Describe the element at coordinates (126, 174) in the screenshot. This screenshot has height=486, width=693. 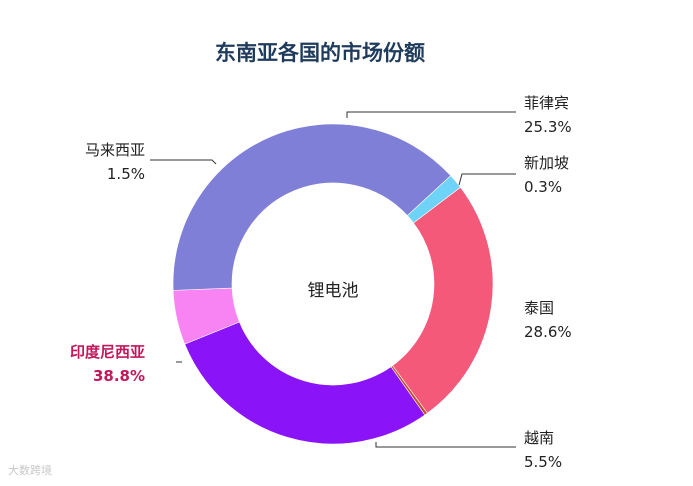
I see `slice-value-label: 1.5%` at that location.